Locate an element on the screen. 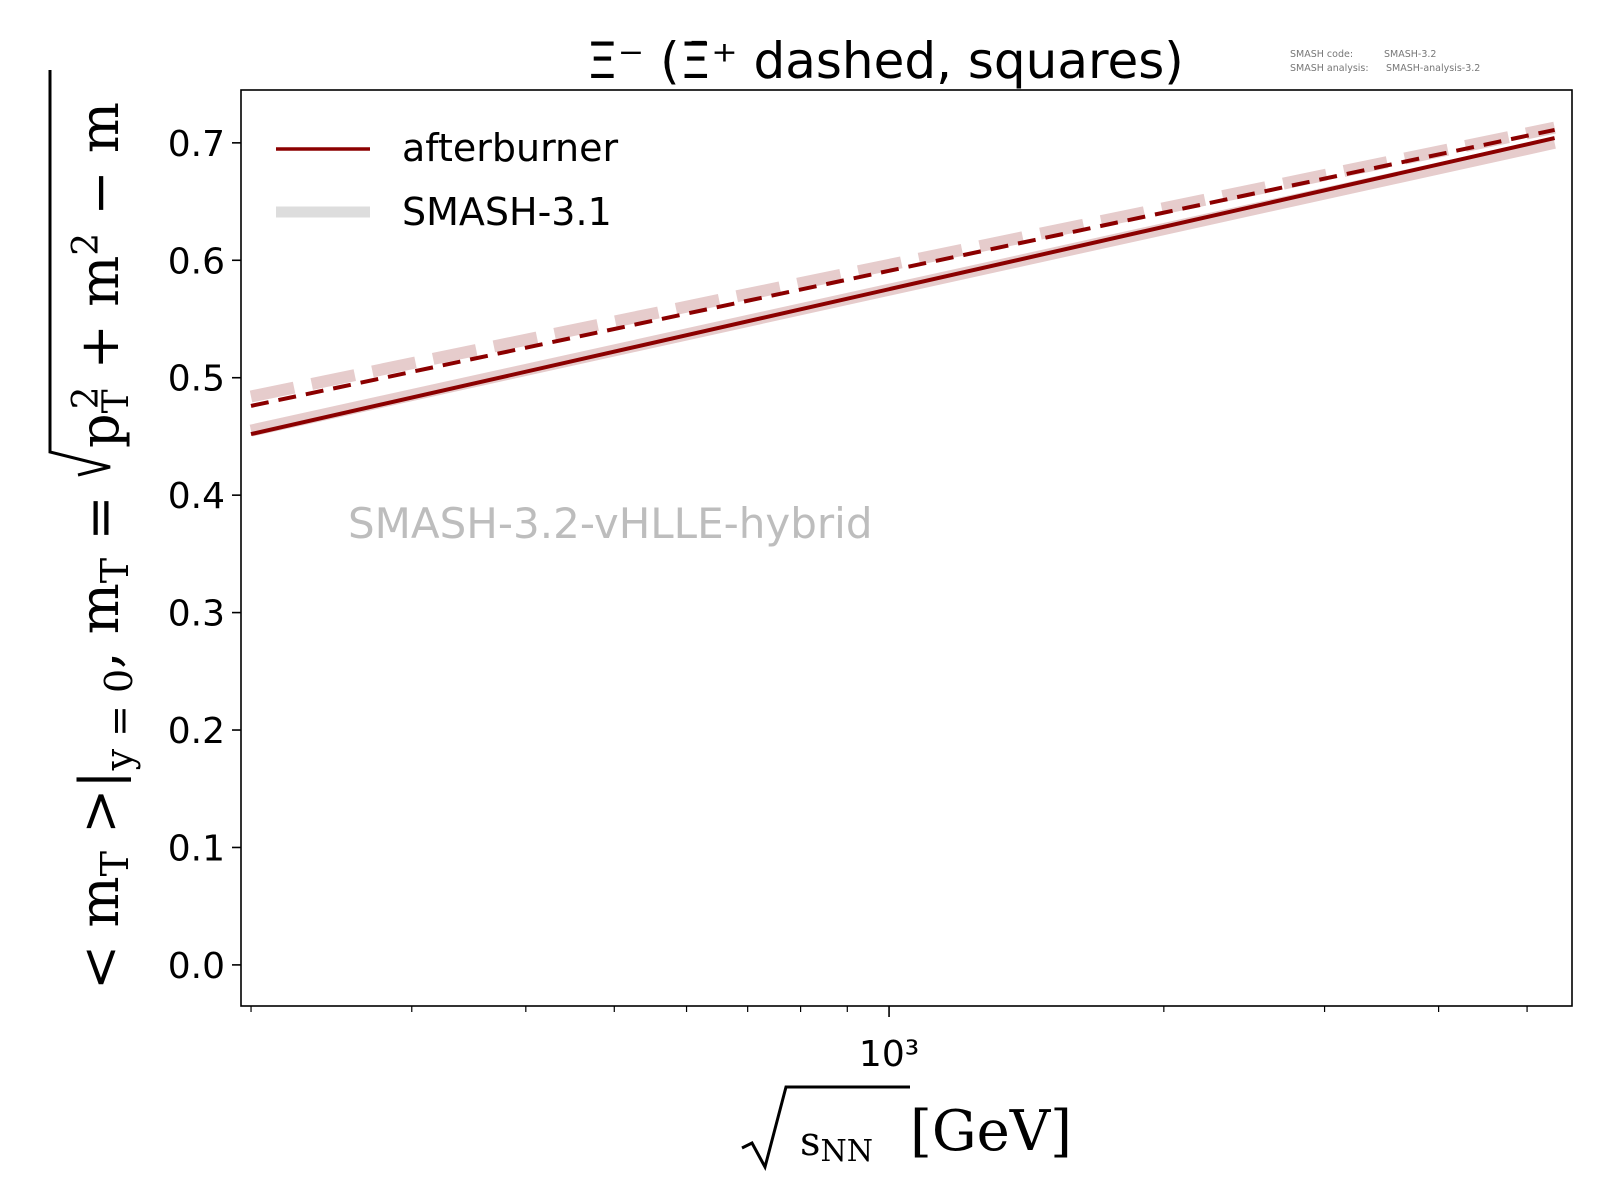  x-tick-label: 10³ is located at coordinates (889, 1054).